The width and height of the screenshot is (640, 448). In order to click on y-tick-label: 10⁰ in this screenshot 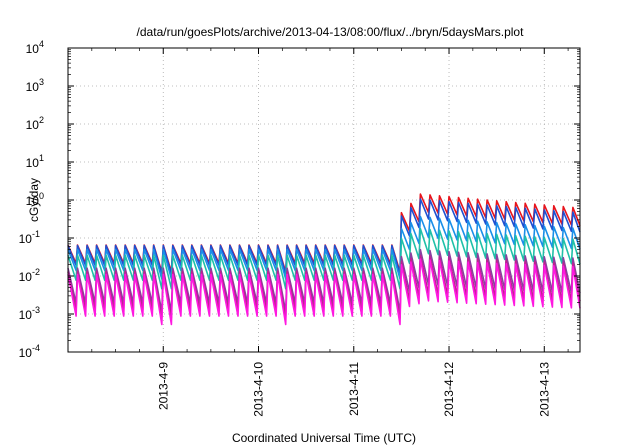, I will do `click(35, 199)`.